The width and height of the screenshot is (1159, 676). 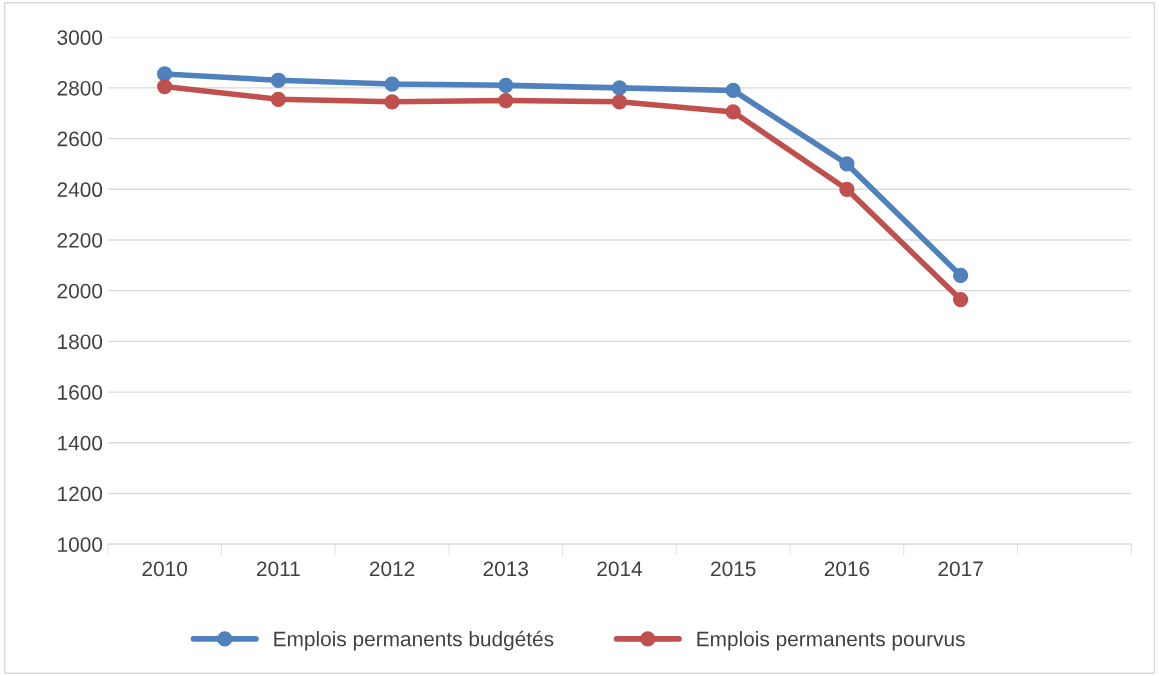 I want to click on y-tick-label: 1600, so click(x=80, y=392).